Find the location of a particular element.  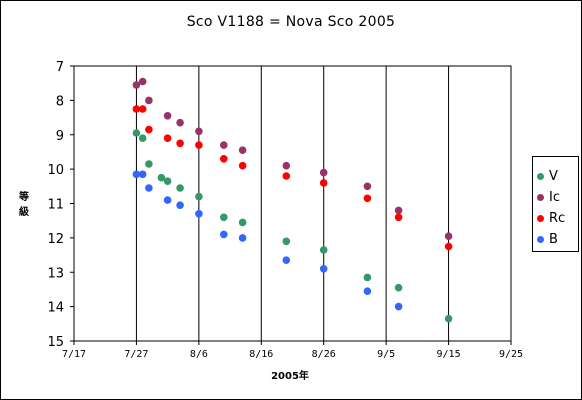

y-tick-label: 7 is located at coordinates (60, 67).